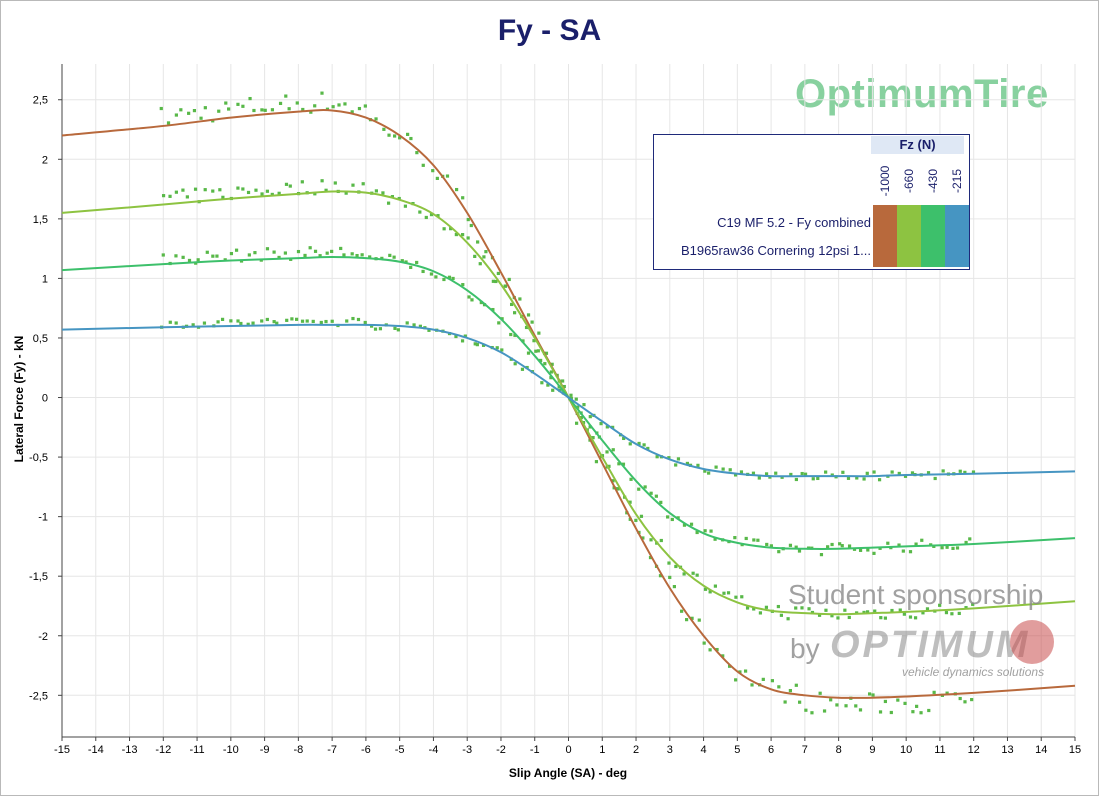  I want to click on x-tick-label: -12, so click(163, 750).